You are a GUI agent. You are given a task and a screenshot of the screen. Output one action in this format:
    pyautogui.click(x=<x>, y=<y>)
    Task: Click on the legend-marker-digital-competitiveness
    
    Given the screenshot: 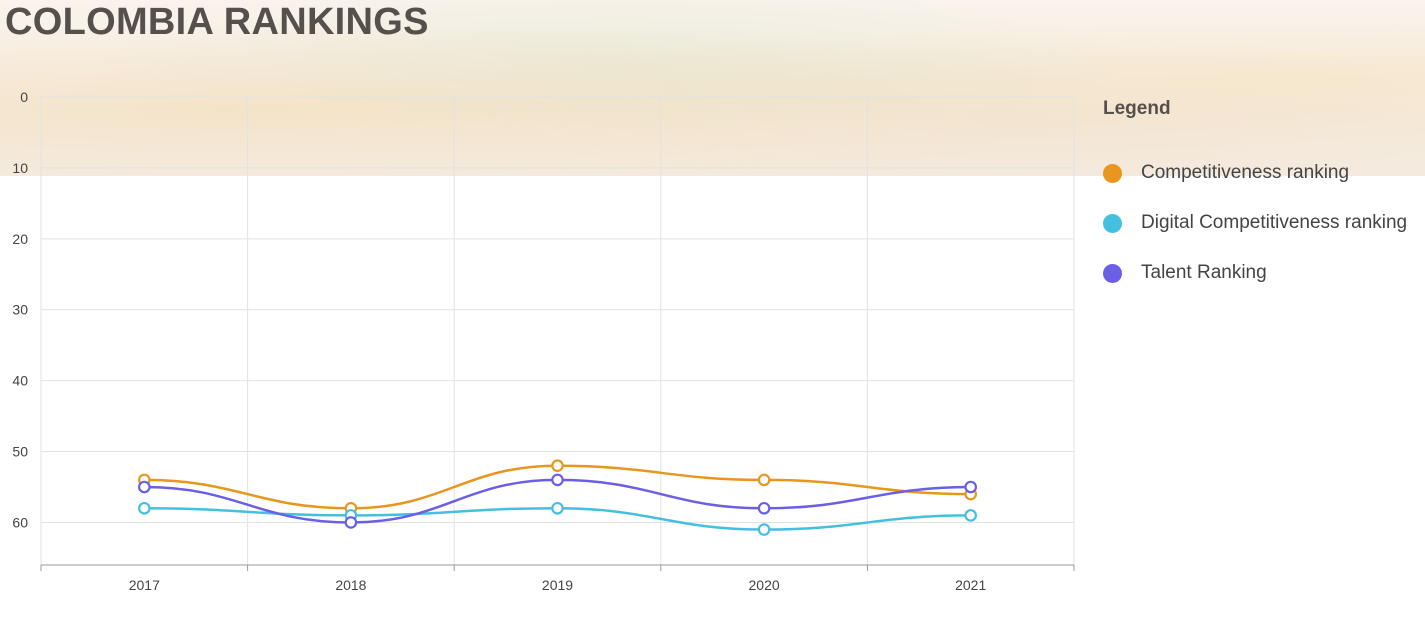 What is the action you would take?
    pyautogui.click(x=1112, y=223)
    